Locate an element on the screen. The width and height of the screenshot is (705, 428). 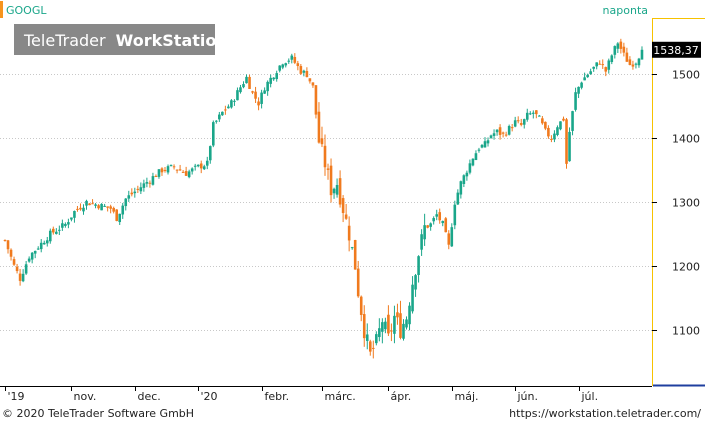
x-tick-label: '20 is located at coordinates (209, 396).